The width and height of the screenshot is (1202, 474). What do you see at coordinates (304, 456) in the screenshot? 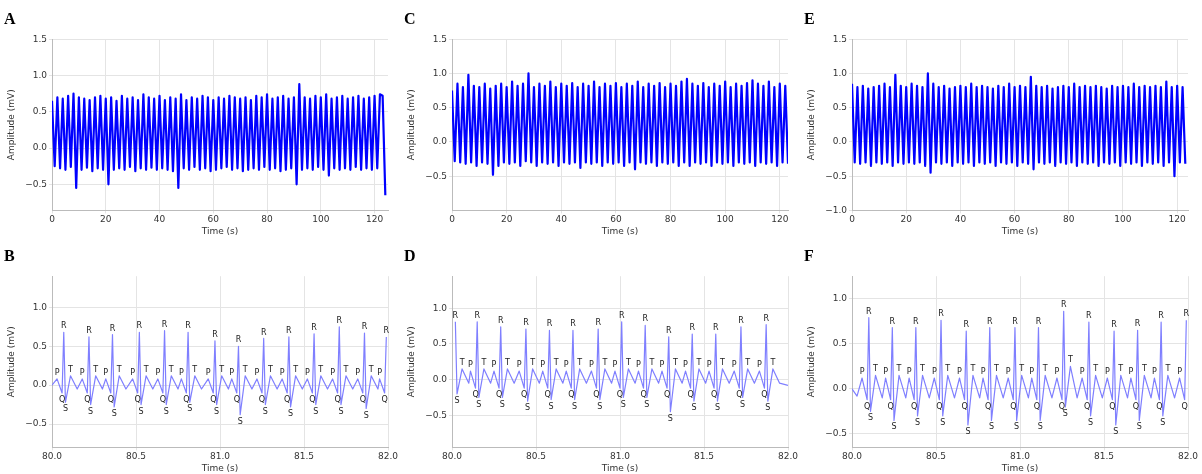
I see `x-tick-label: 81.5` at bounding box center [304, 456].